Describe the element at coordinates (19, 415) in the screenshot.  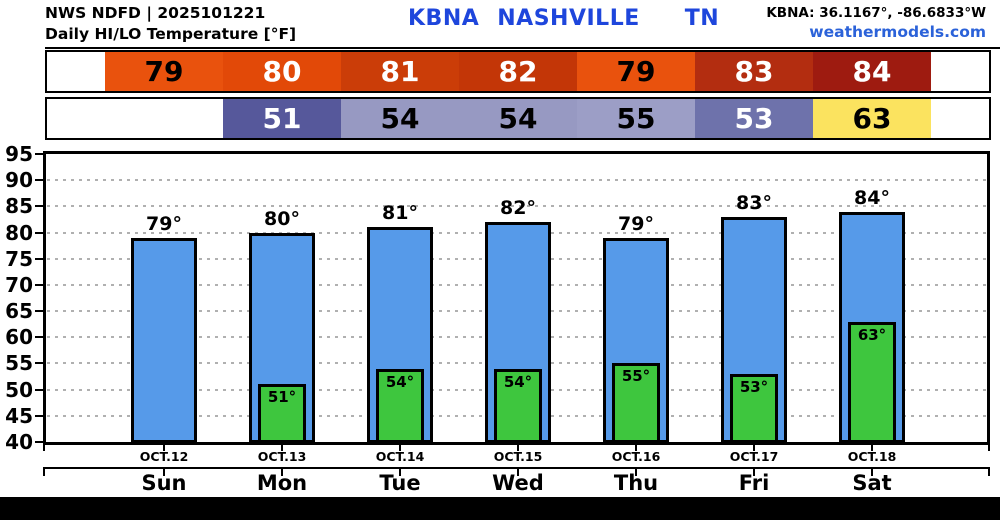
I see `y-axis-label: 45` at that location.